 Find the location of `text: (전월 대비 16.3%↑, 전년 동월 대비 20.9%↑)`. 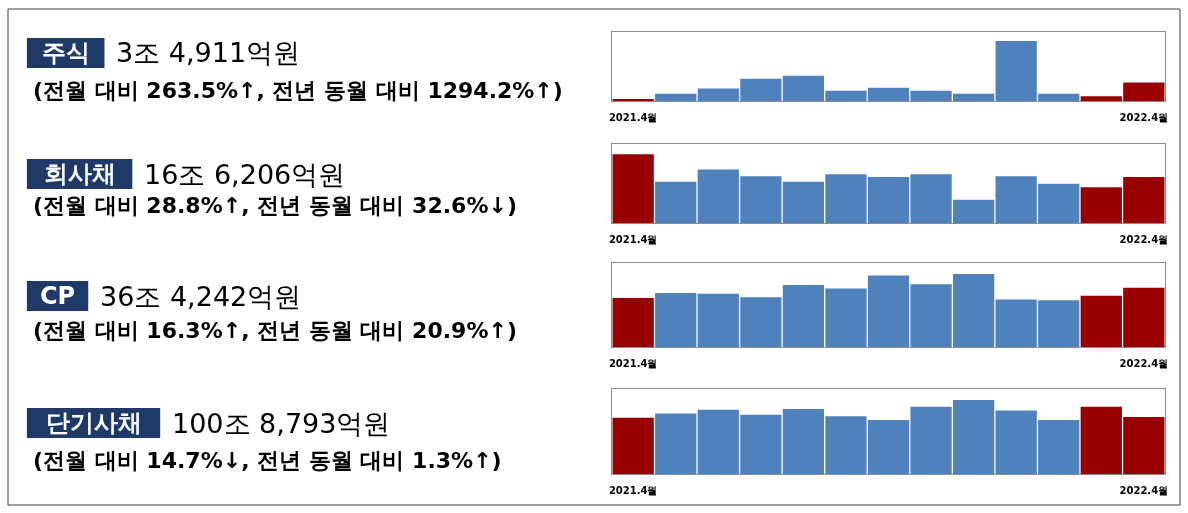

text: (전월 대비 16.3%↑, 전년 동월 대비 20.9%↑) is located at coordinates (275, 330).